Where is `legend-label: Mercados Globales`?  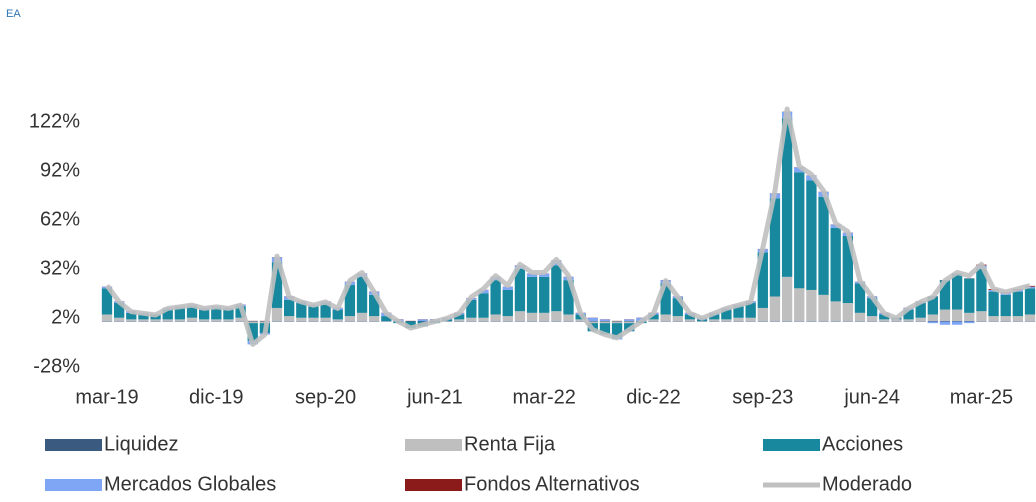 legend-label: Mercados Globales is located at coordinates (190, 484).